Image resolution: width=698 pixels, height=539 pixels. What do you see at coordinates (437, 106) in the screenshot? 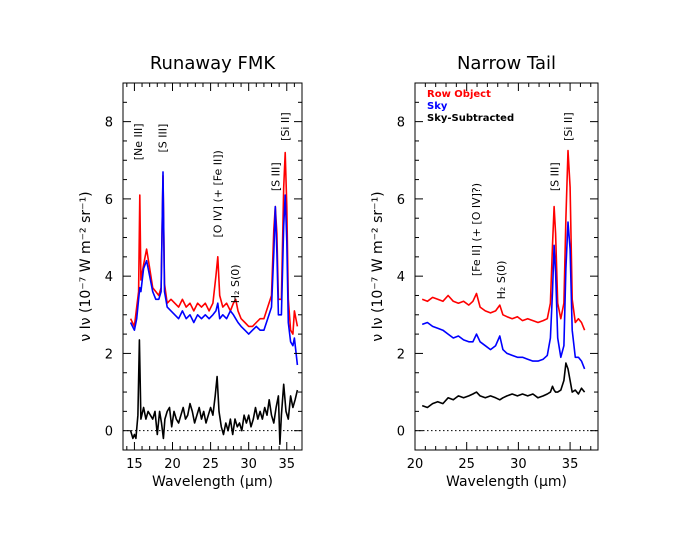
I see `legend-entry: Sky` at bounding box center [437, 106].